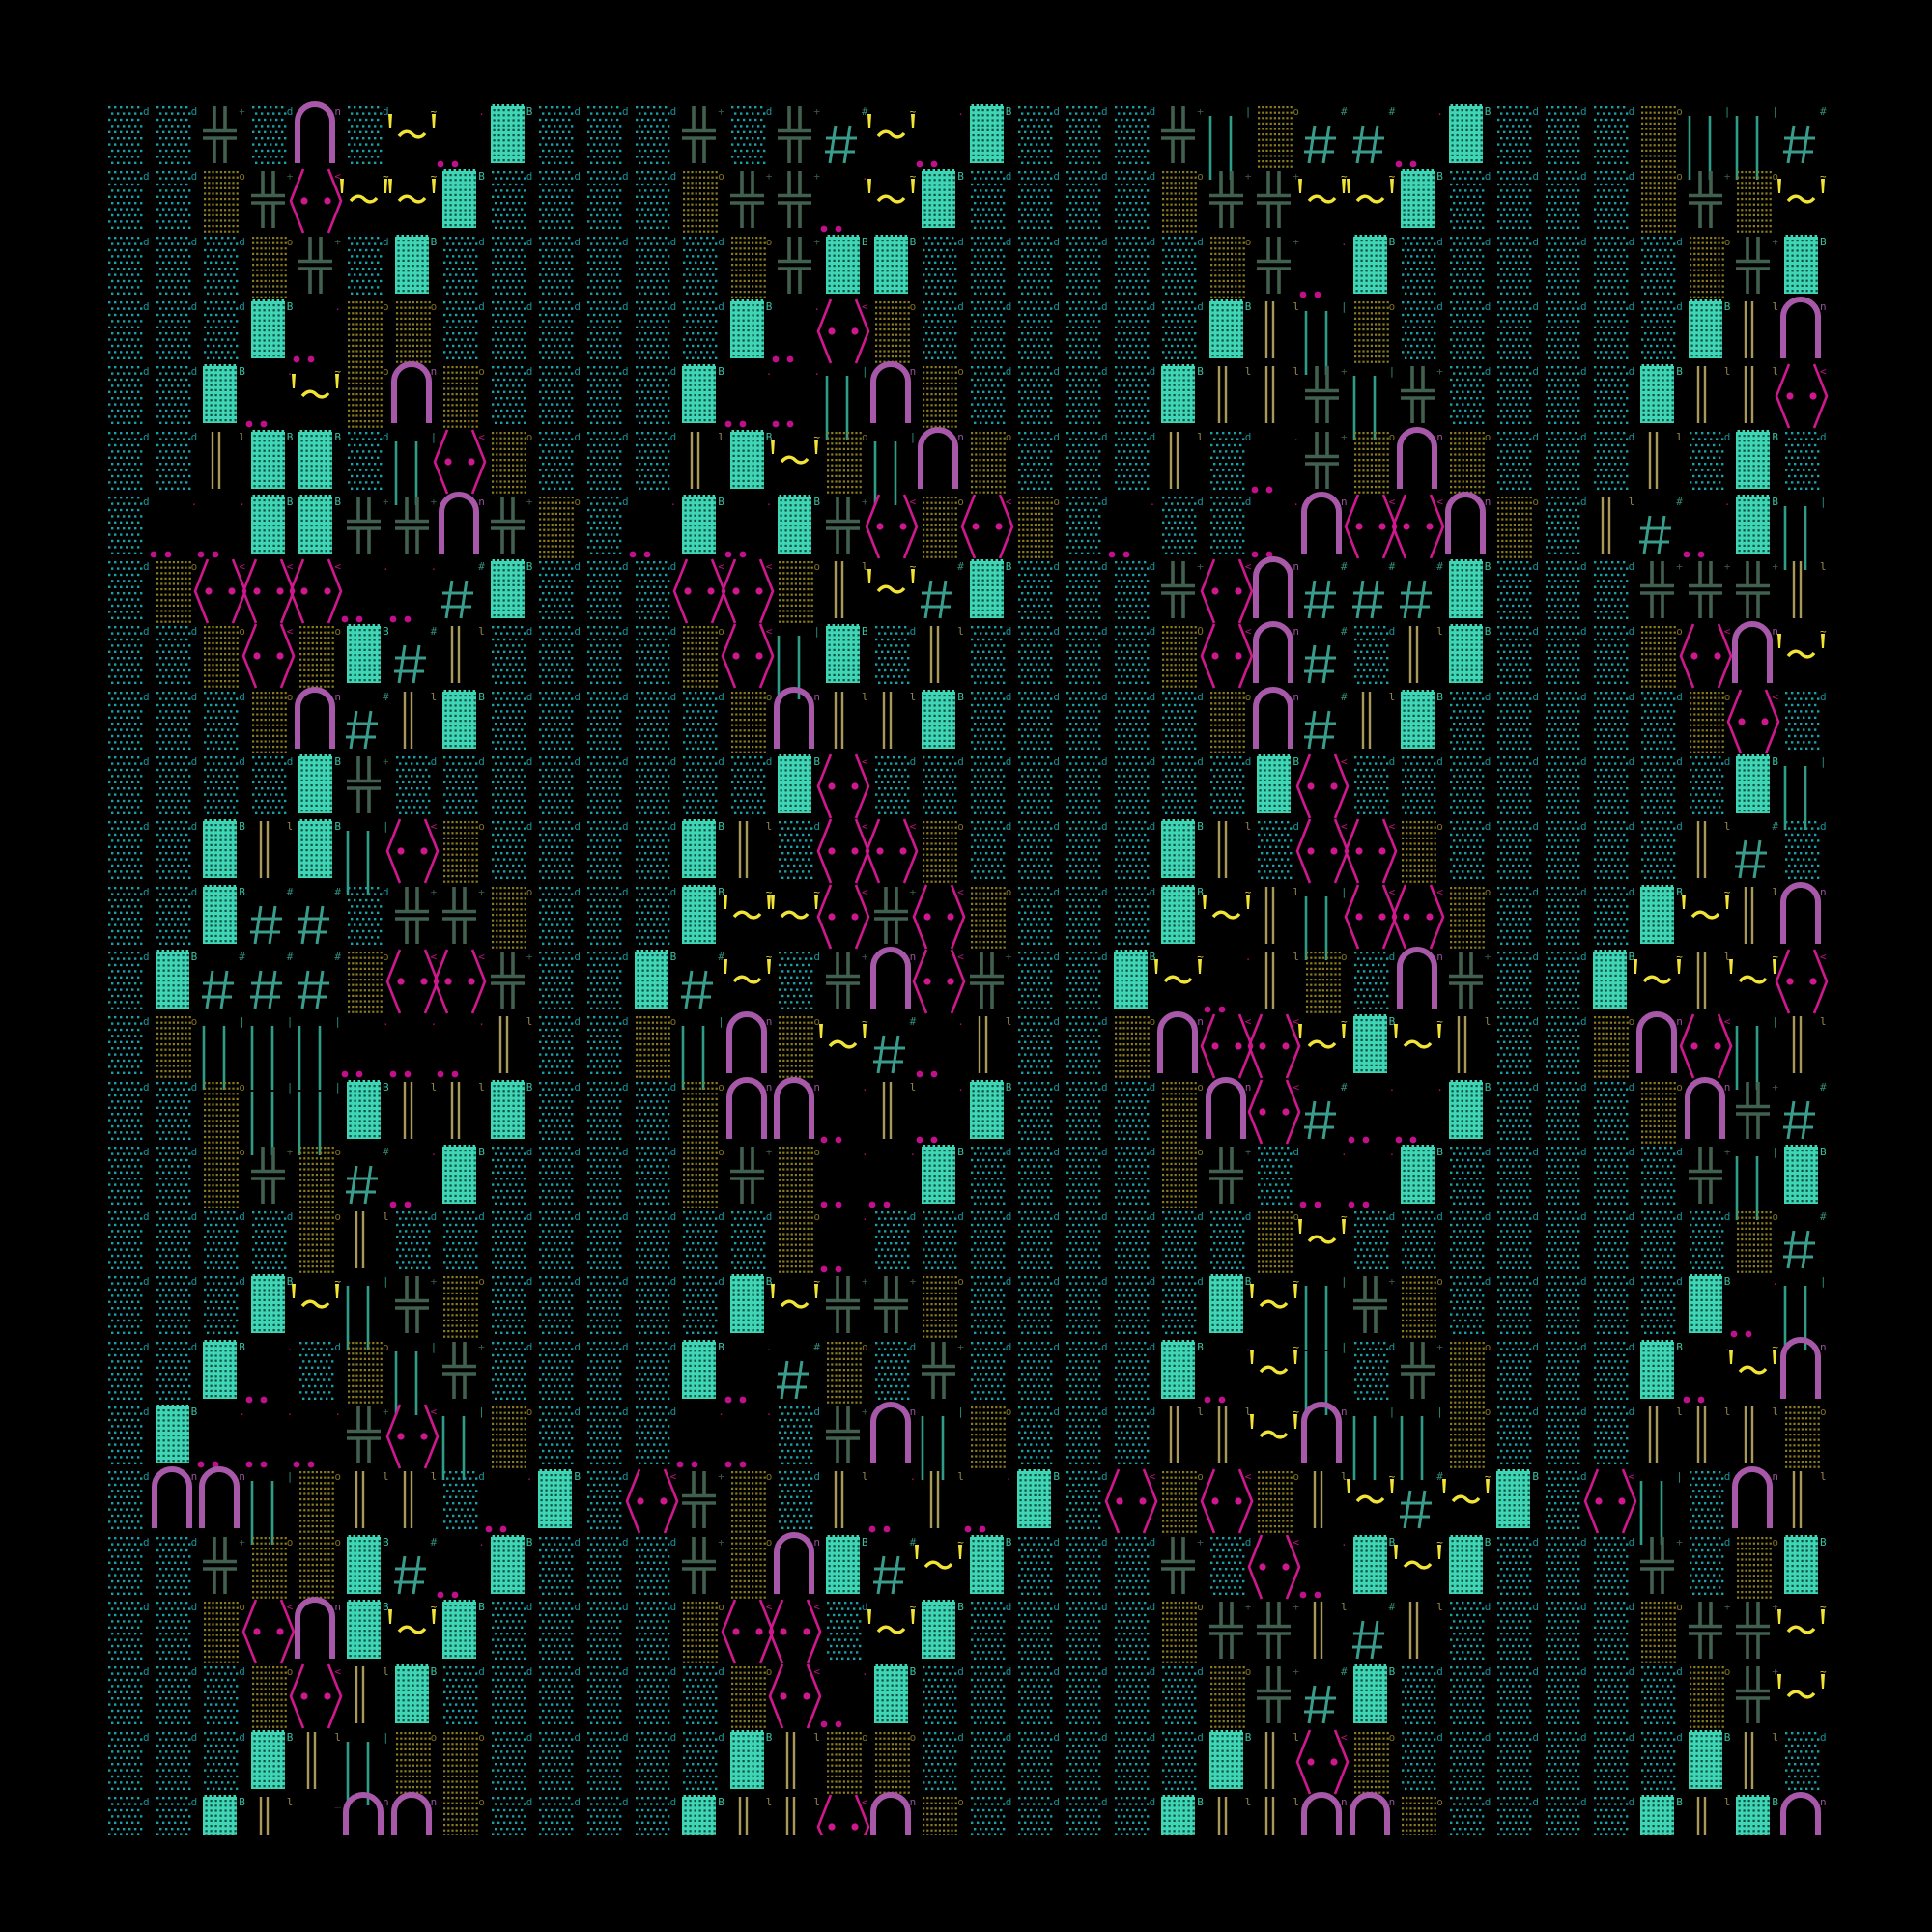  I want to click on tilde-face-glyph: ~, so click(751, 917).